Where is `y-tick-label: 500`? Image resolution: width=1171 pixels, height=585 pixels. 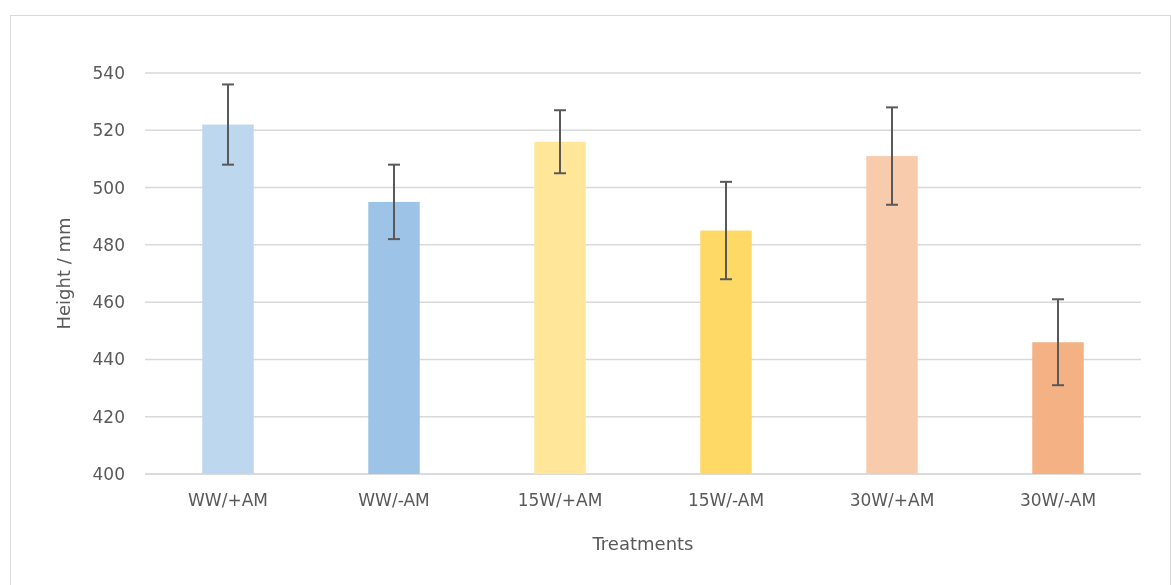 y-tick-label: 500 is located at coordinates (108, 187).